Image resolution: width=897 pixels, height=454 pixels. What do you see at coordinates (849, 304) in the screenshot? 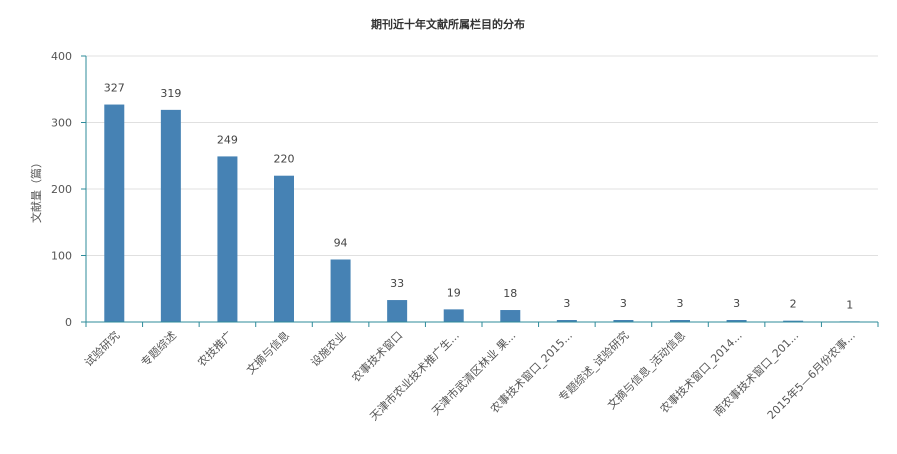
I see `data-label: 1` at bounding box center [849, 304].